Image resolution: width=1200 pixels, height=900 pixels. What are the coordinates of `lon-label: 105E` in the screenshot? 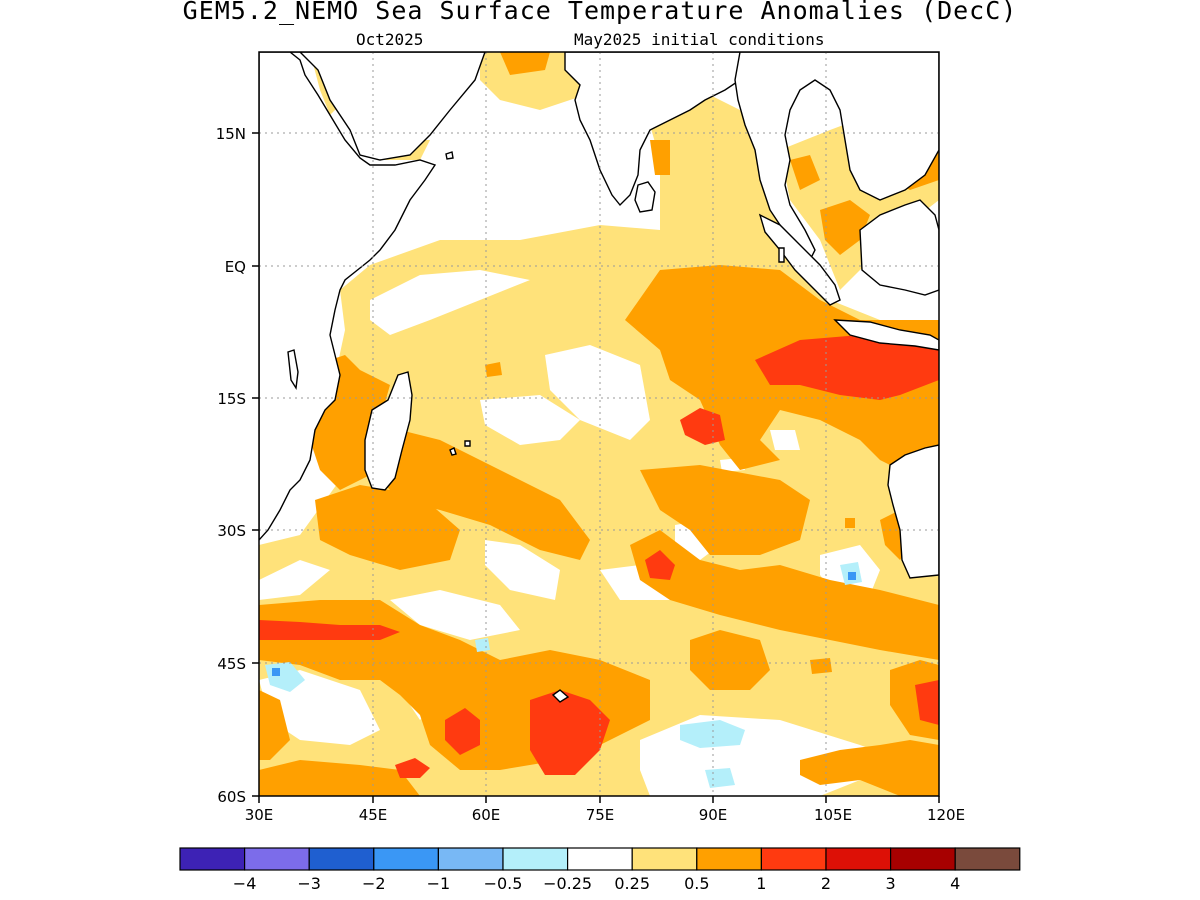 It's located at (833, 815).